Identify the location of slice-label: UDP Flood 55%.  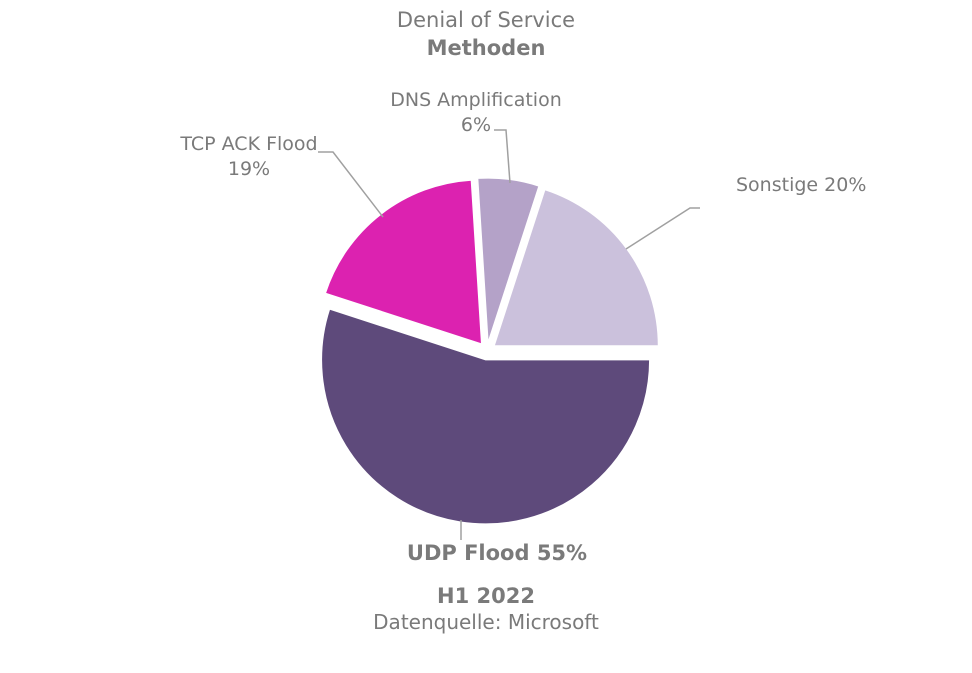
(497, 553).